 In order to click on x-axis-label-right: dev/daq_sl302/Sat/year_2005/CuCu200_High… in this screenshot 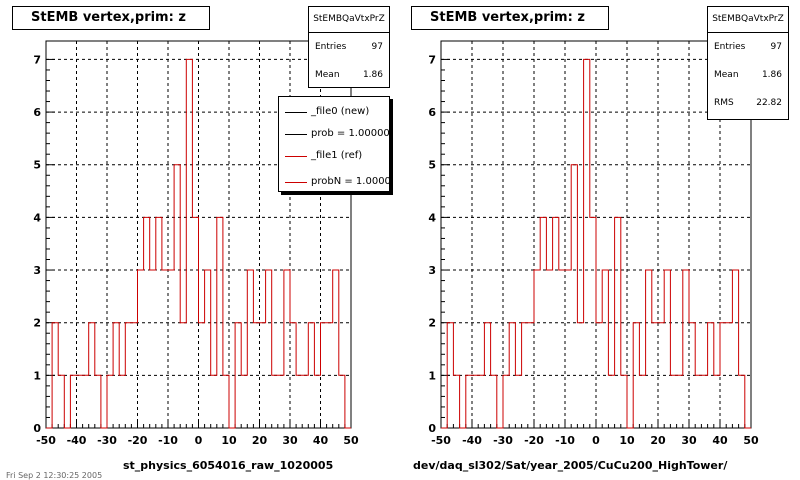, I will do `click(570, 465)`.